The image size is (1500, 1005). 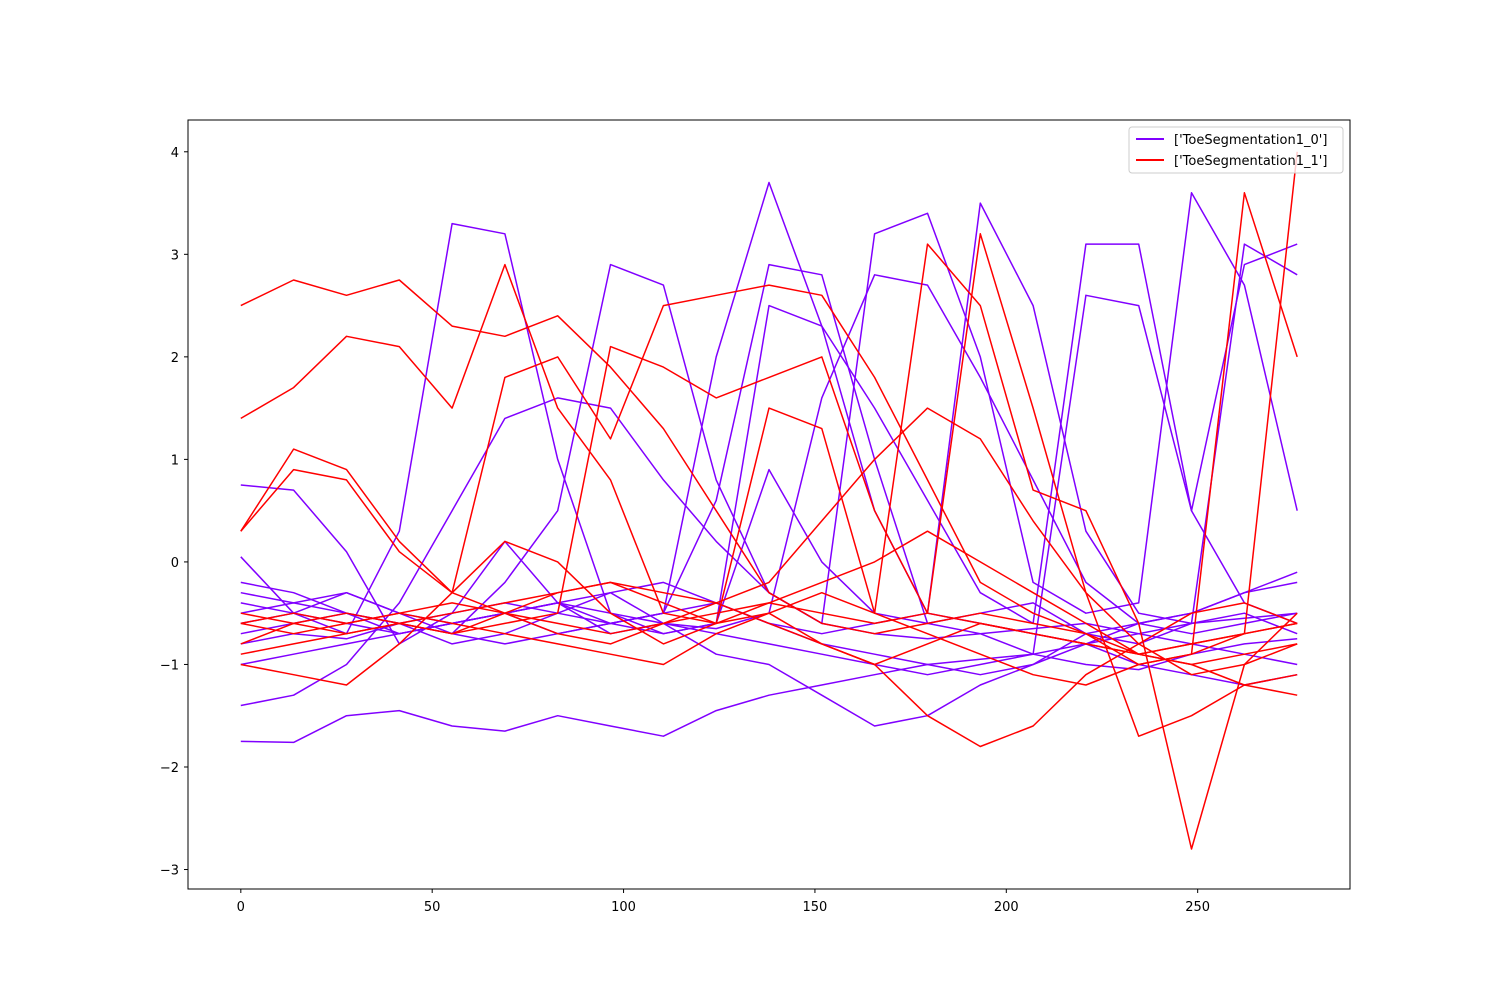 I want to click on x-tick-label: 0, so click(x=241, y=907).